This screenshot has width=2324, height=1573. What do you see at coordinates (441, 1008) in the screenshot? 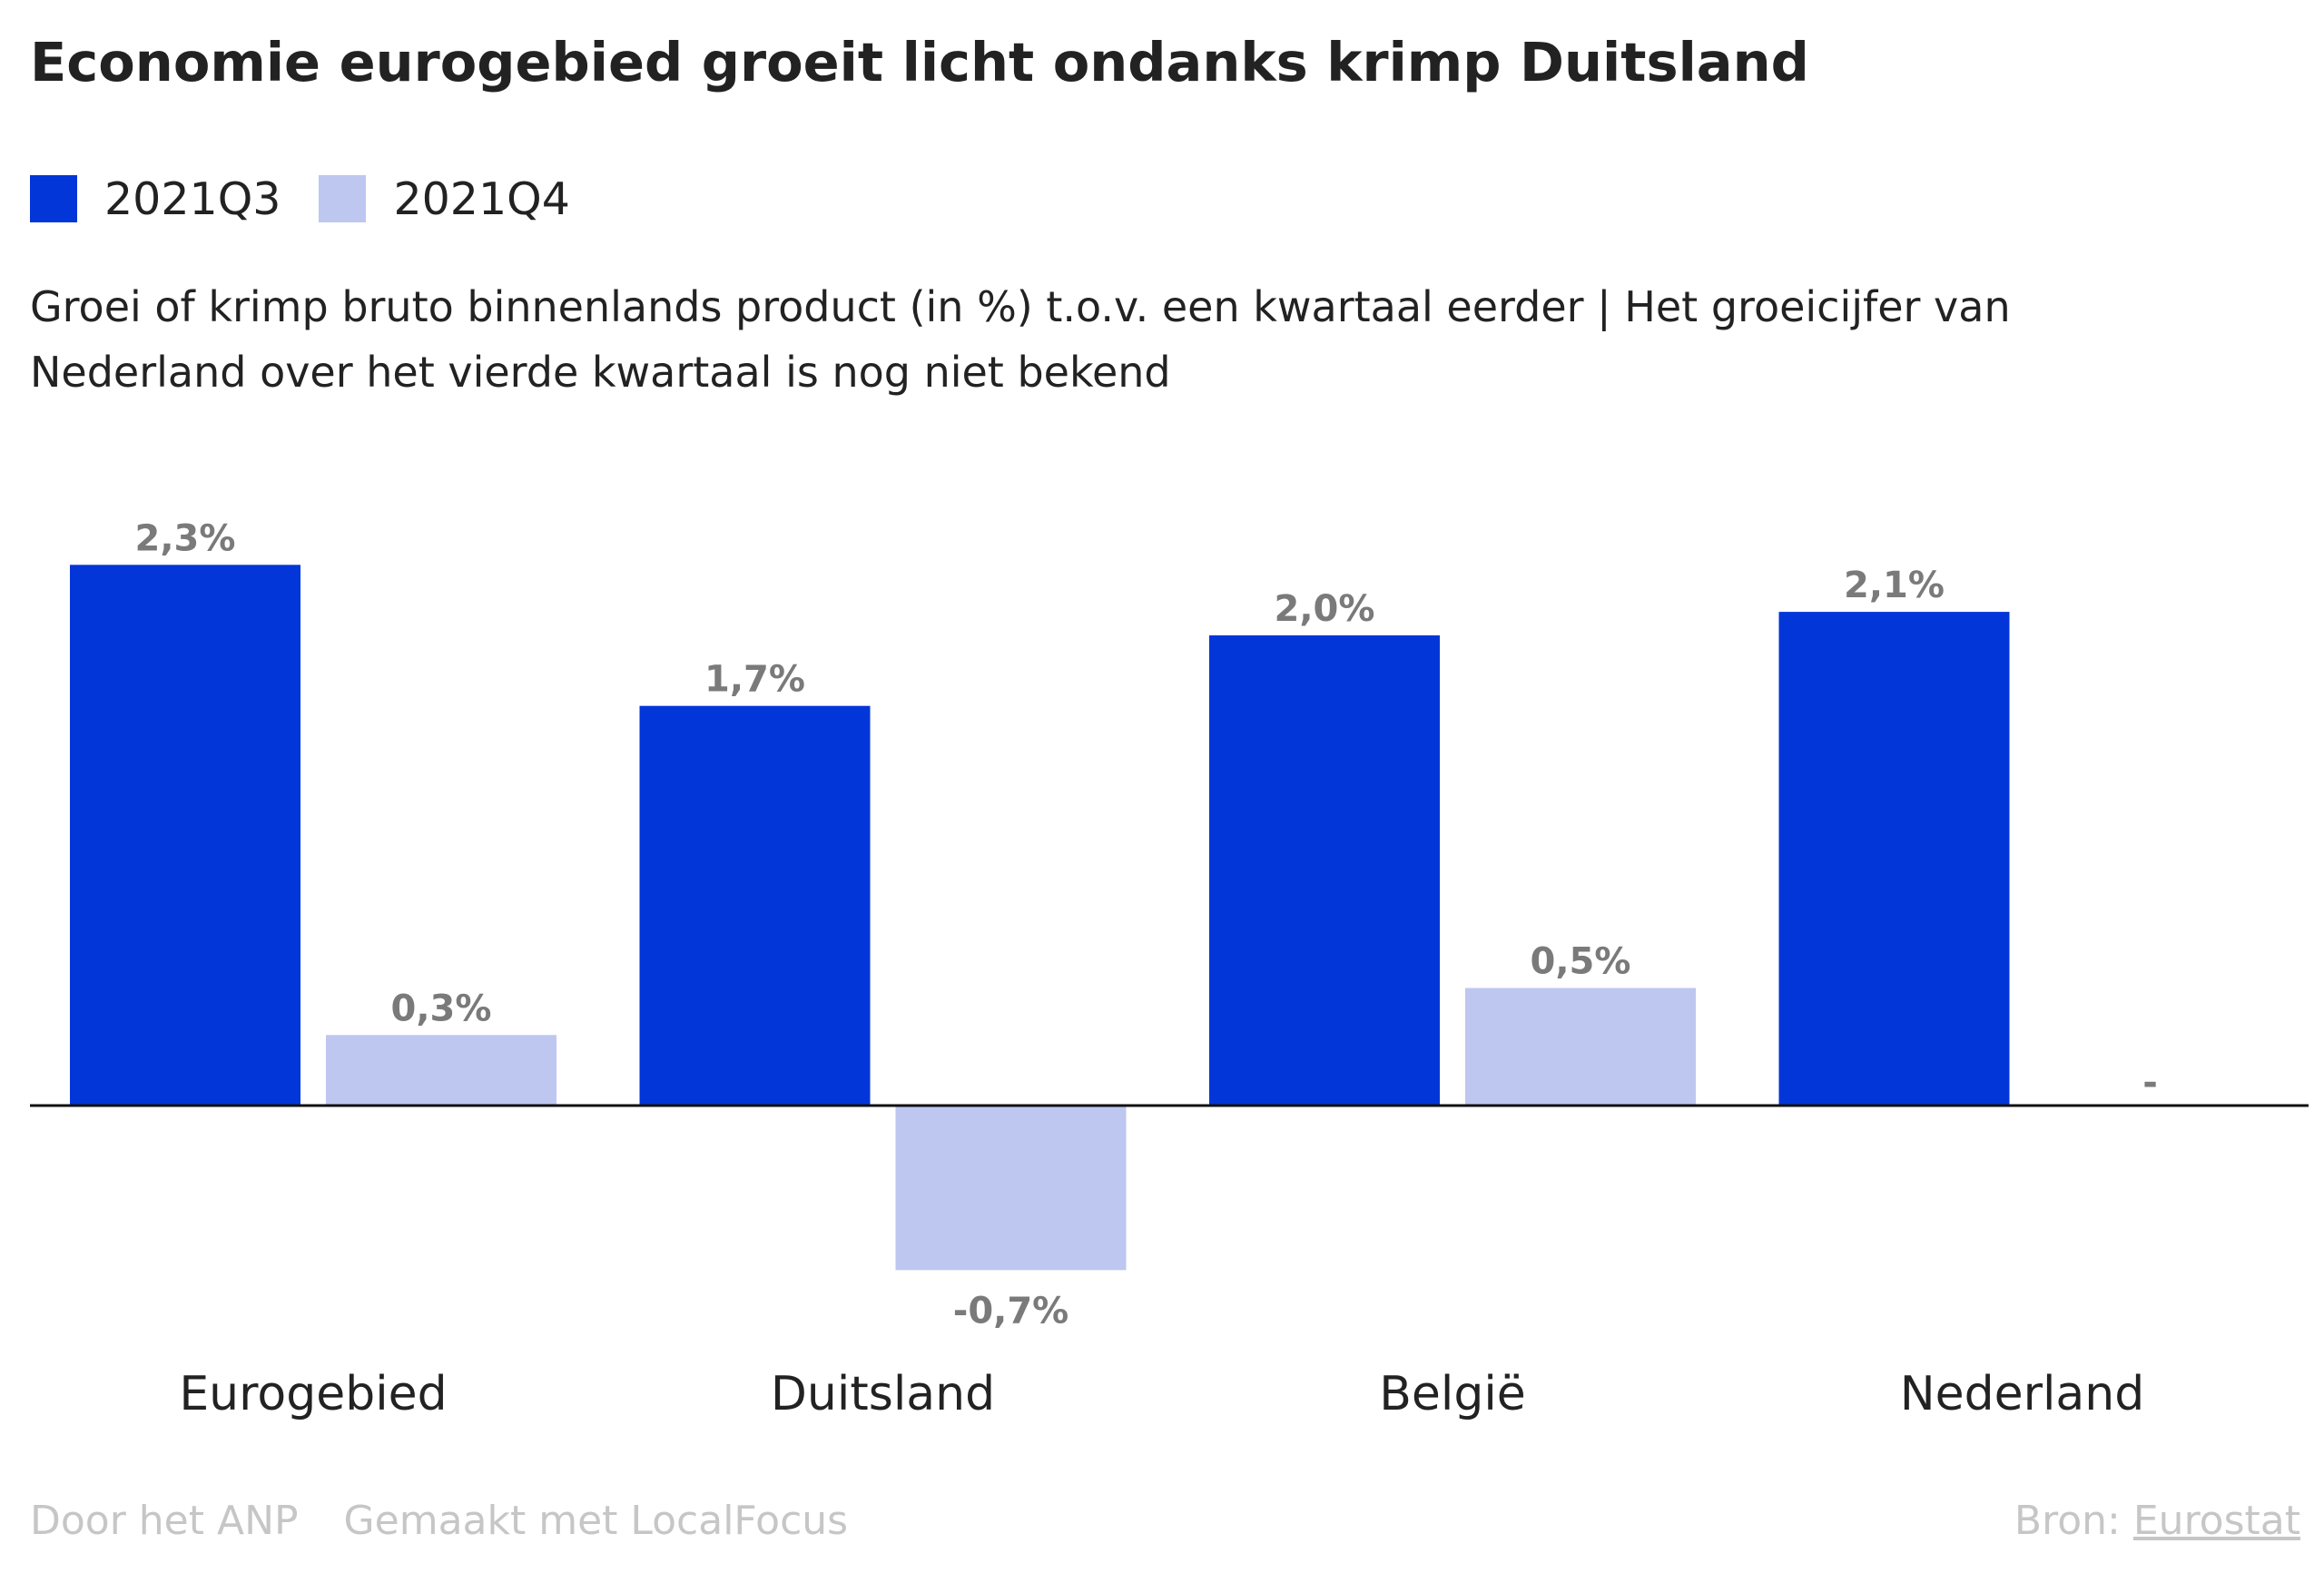
I see `data-label: 0,3%` at bounding box center [441, 1008].